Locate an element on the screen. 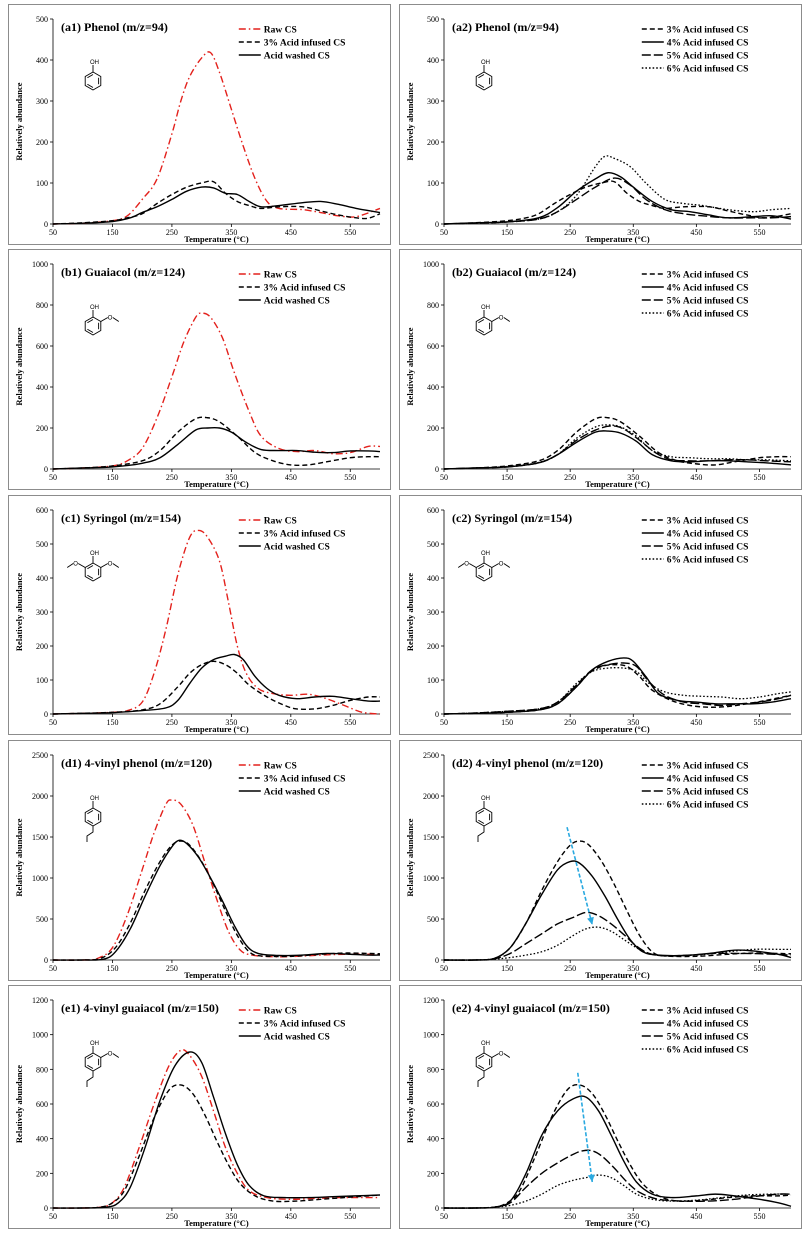  trend-arrow-shaft is located at coordinates (580, 875).